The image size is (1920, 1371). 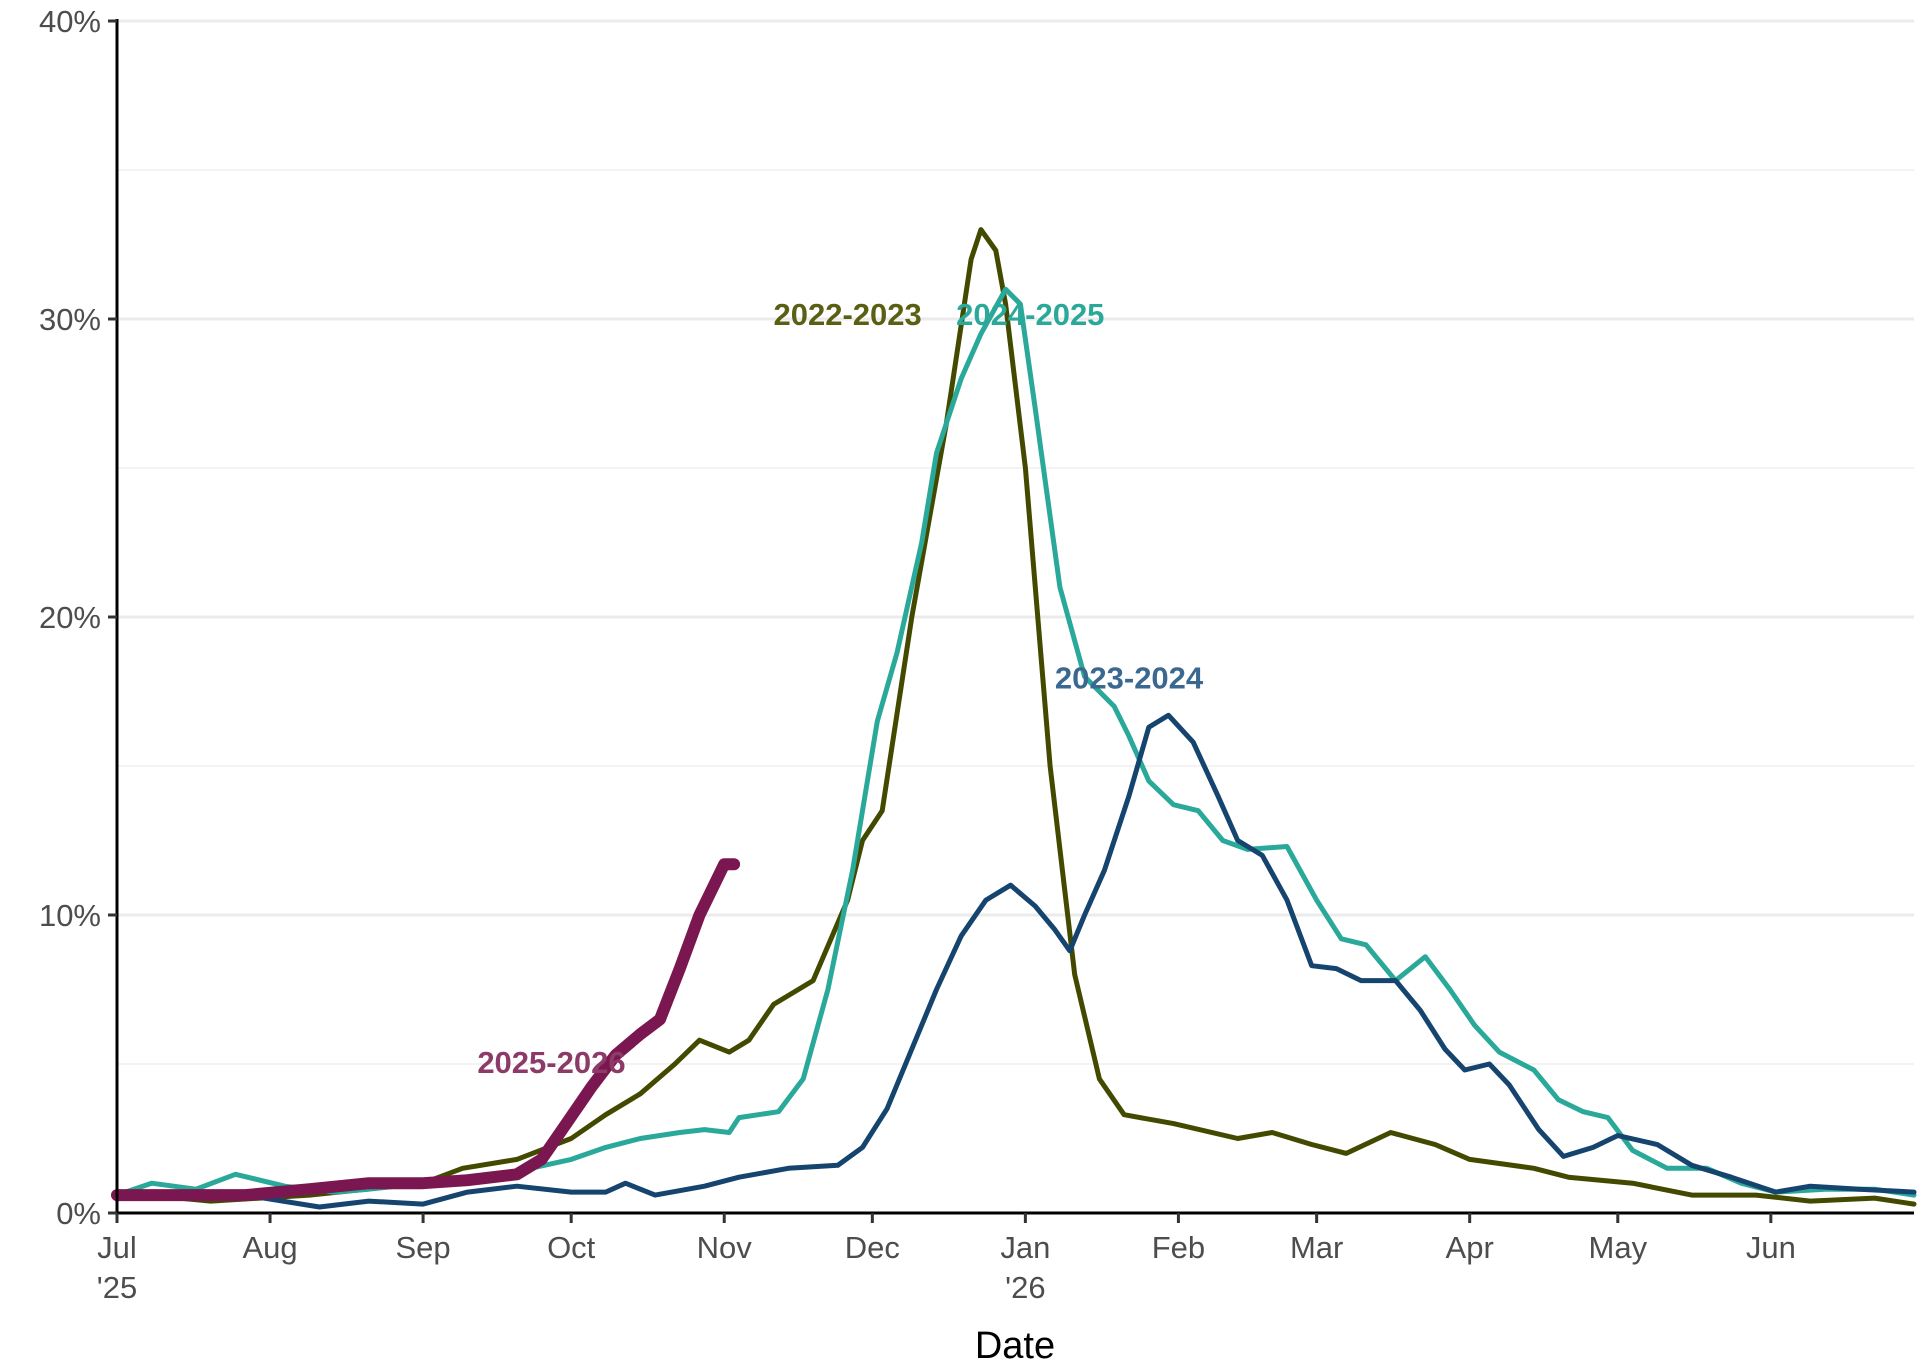 I want to click on x-tick-label: May, so click(x=1618, y=1247).